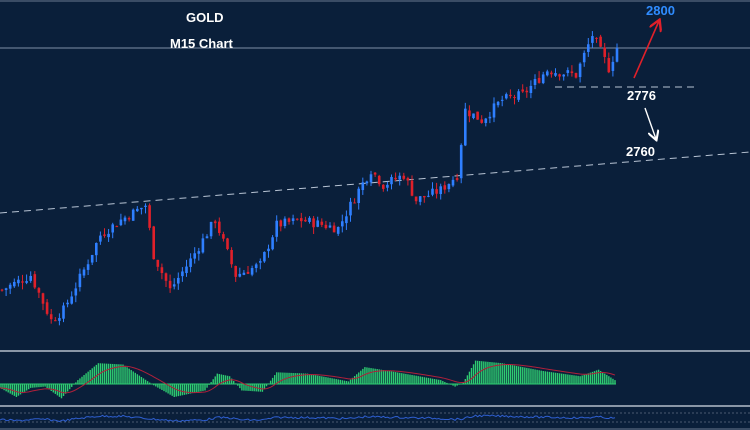  Describe the element at coordinates (650, 123) in the screenshot. I see `down-arrow-icon` at that location.